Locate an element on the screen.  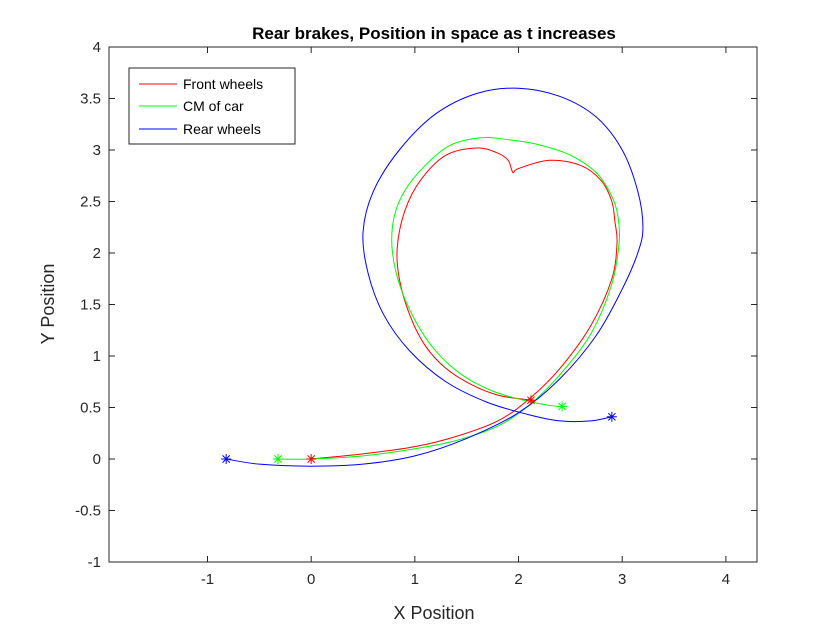
x-tick-label: 1 is located at coordinates (415, 579).